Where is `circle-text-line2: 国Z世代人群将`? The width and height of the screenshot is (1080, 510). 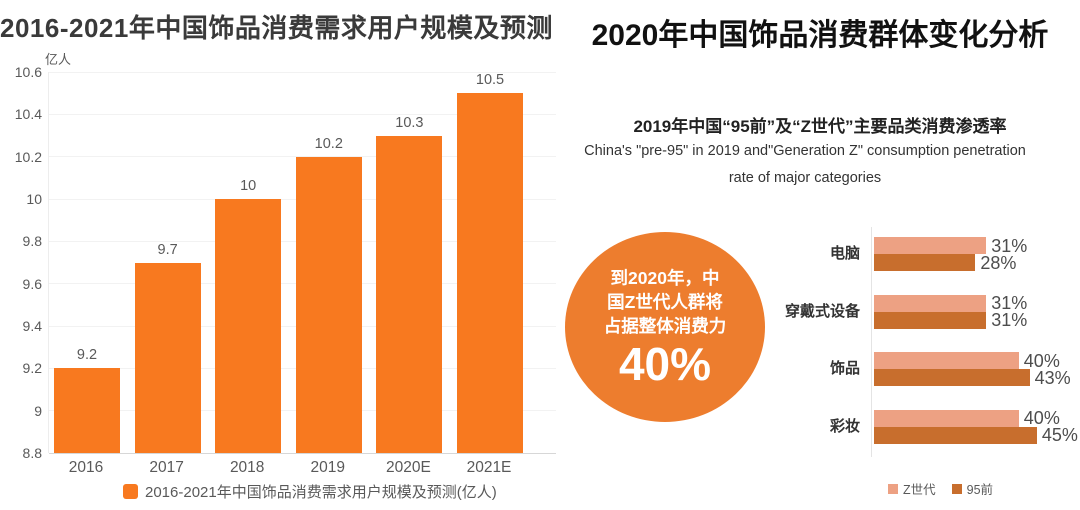
circle-text-line2: 国Z世代人群将 is located at coordinates (665, 301).